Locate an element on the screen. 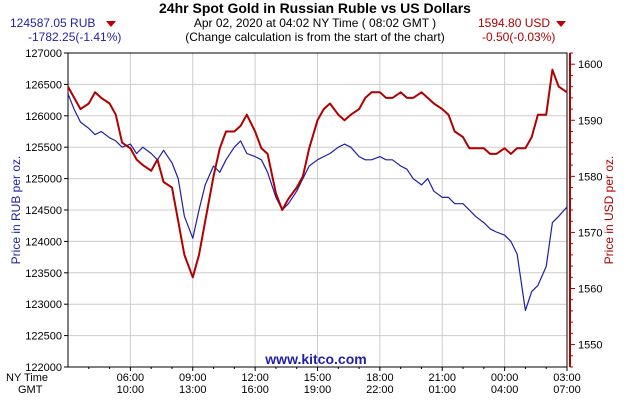  x-label-ny: NY Time is located at coordinates (27, 378).